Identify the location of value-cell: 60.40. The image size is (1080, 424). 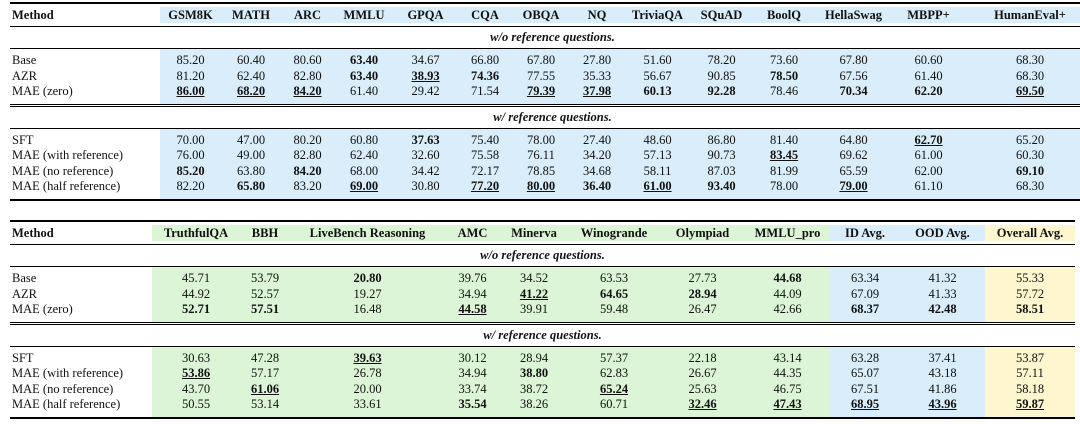
(251, 58).